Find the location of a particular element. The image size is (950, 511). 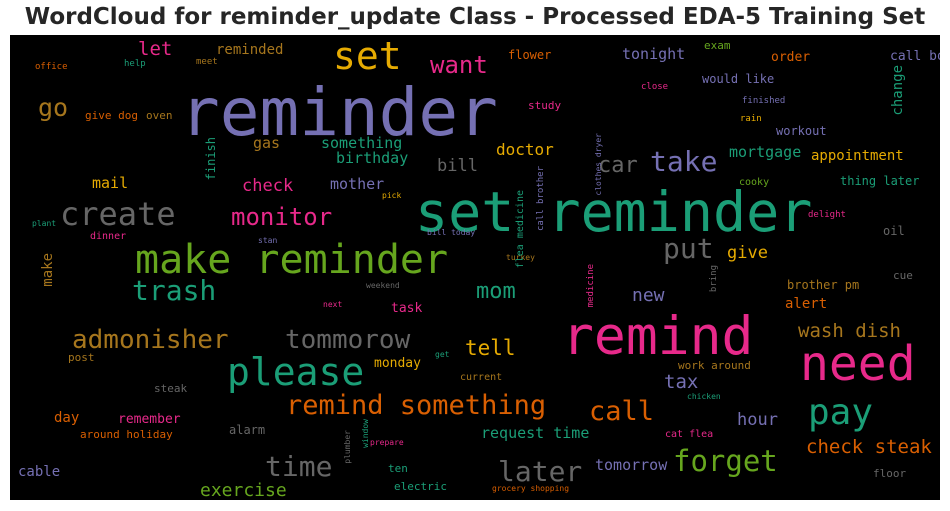

word-thing-later: thing later is located at coordinates (880, 181).